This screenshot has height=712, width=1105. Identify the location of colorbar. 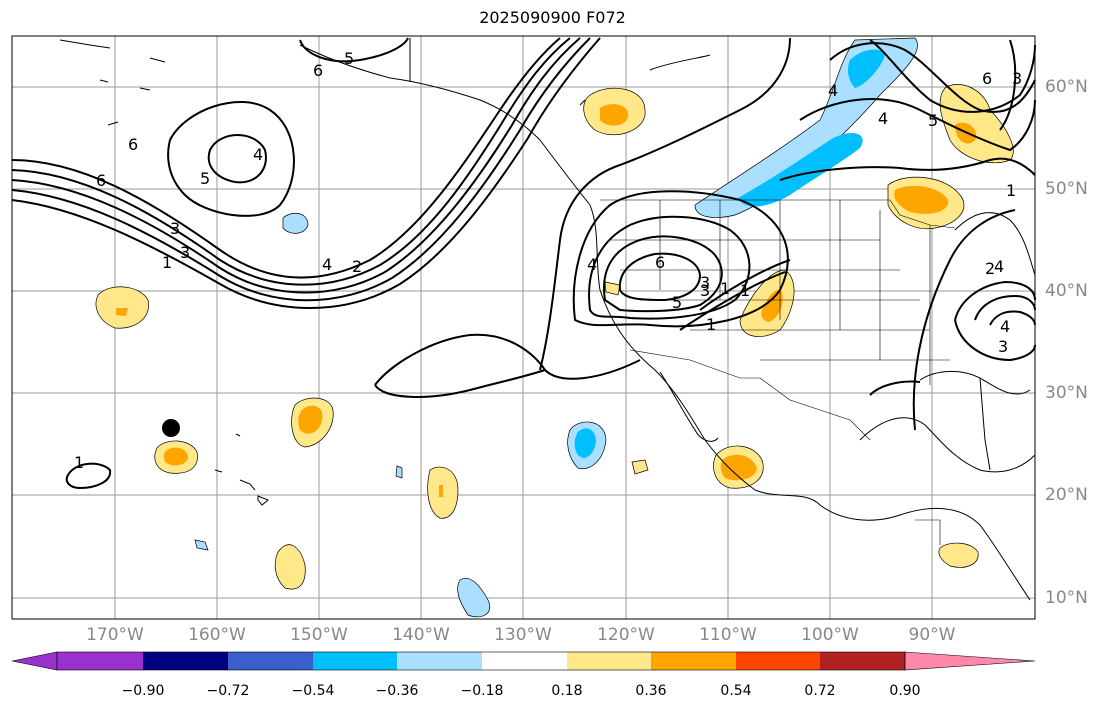
(523, 661).